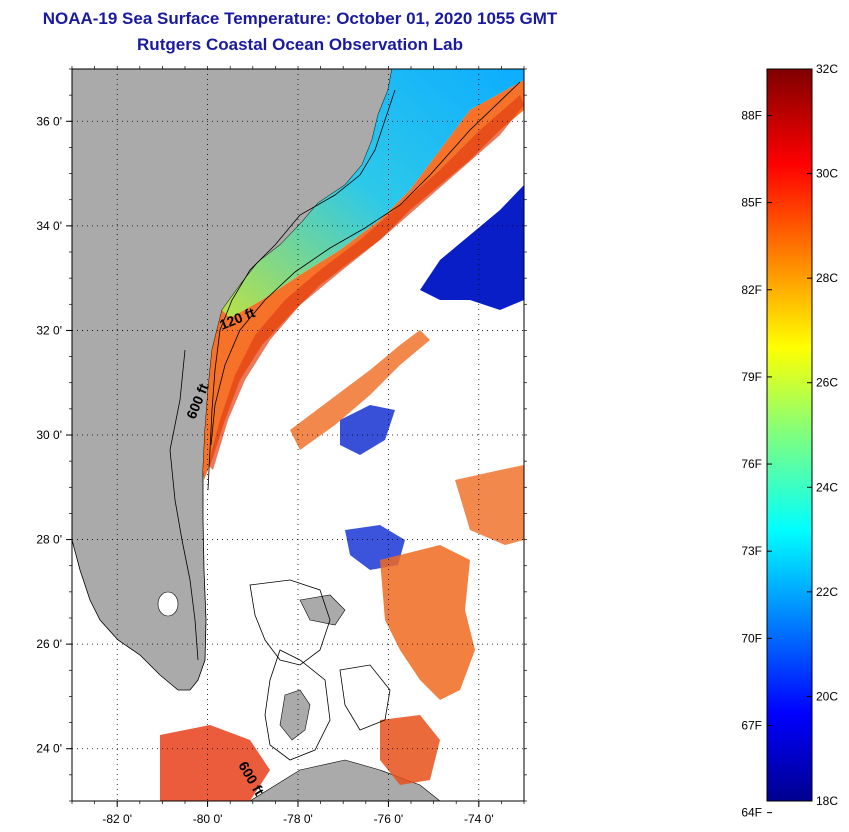 This screenshot has height=832, width=849. Describe the element at coordinates (410, 750) in the screenshot. I see `sst-warm-patch-se` at that location.